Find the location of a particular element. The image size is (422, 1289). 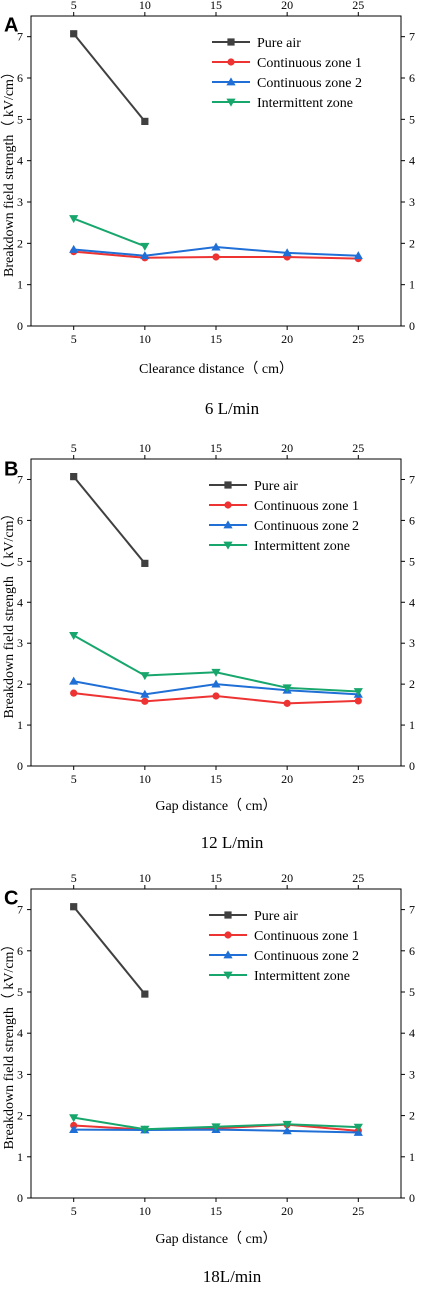

legend-item: Continuous zone 1 is located at coordinates (284, 506).